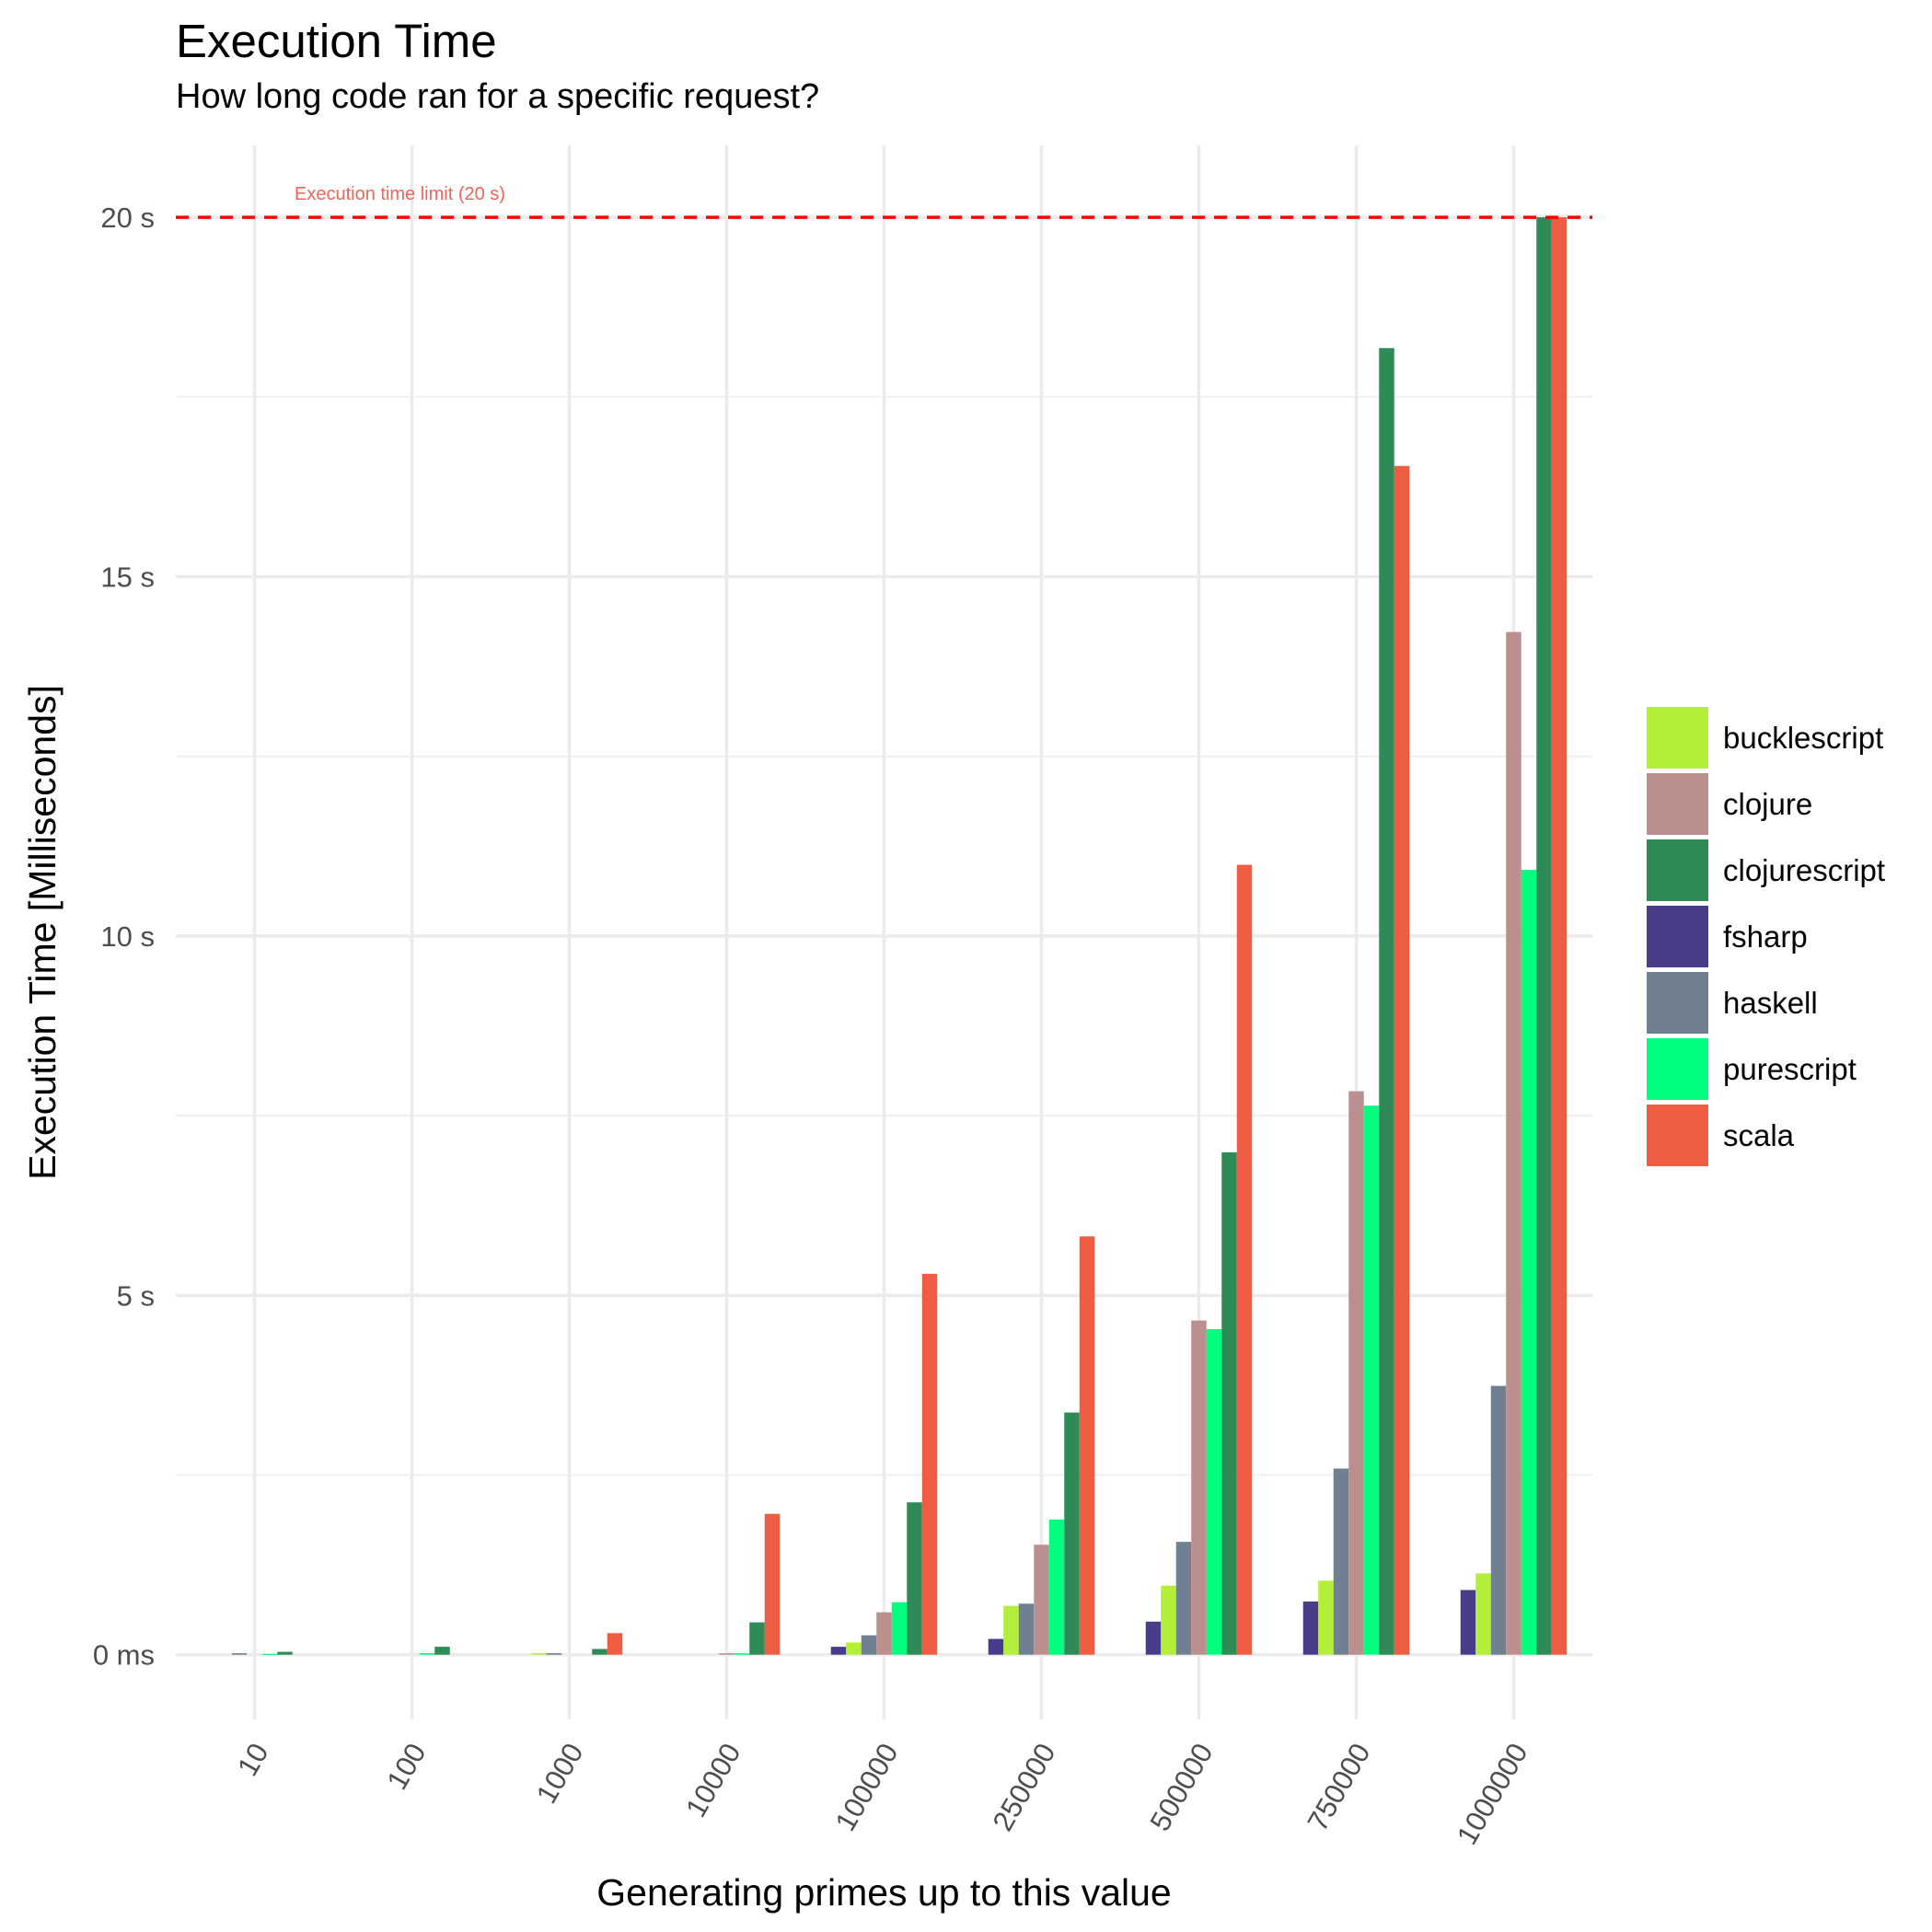  Describe the element at coordinates (253, 1759) in the screenshot. I see `x-tick-label: 10` at that location.